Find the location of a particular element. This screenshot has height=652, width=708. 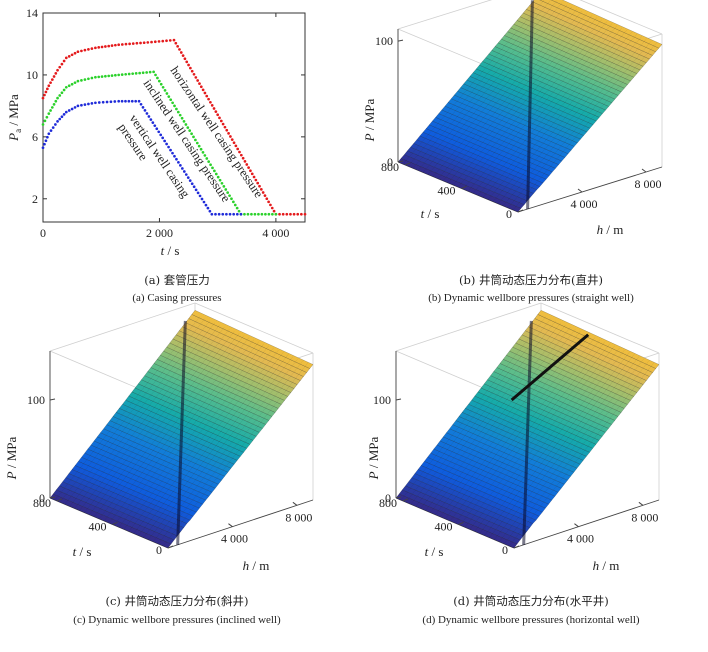

t-tick-label: 400 is located at coordinates (447, 190).